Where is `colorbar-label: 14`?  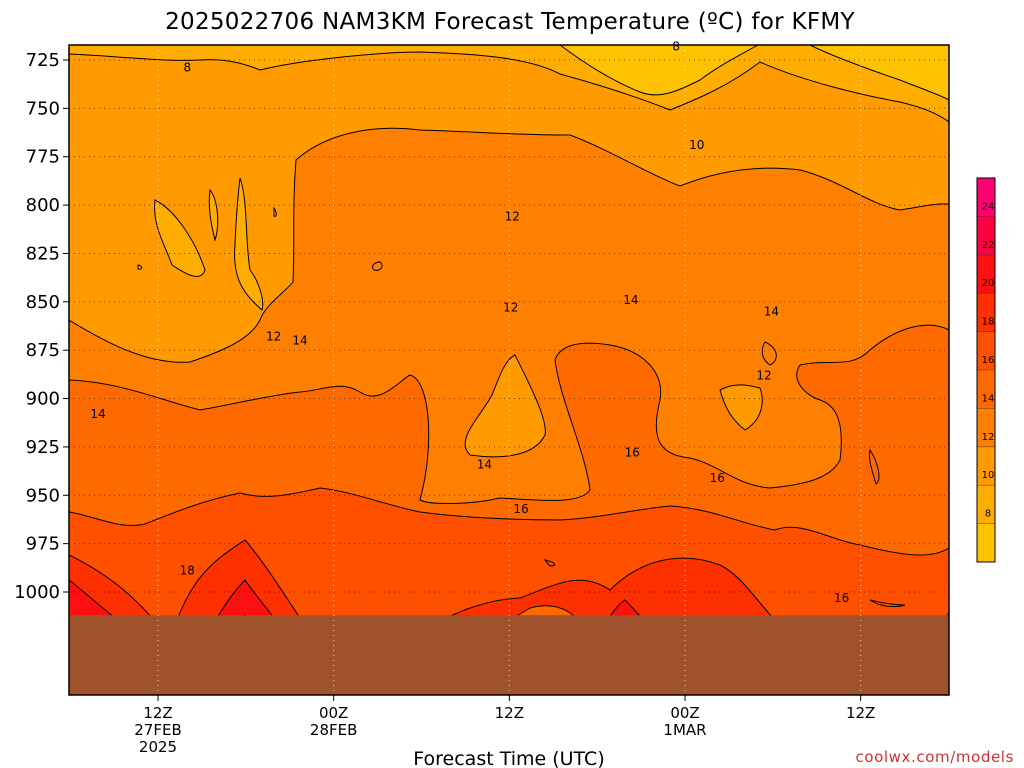
colorbar-label: 14 is located at coordinates (988, 398).